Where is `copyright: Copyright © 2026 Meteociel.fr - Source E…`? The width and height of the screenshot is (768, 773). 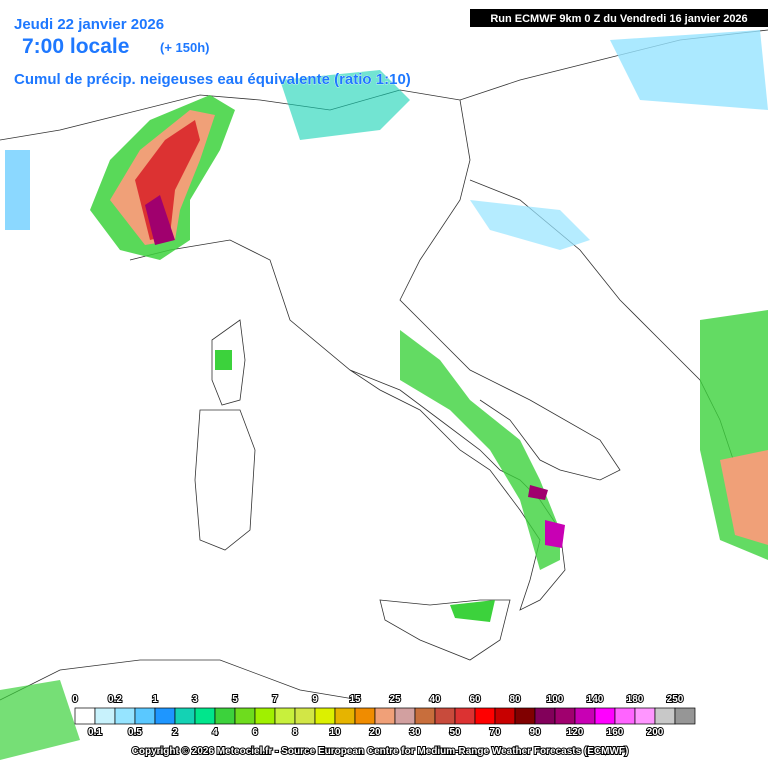
copyright: Copyright © 2026 Meteociel.fr - Source E… is located at coordinates (380, 751).